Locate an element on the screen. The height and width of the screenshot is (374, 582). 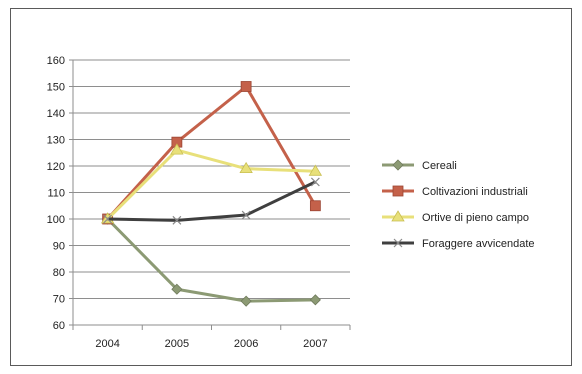
legend-label: Cereali is located at coordinates (439, 166).